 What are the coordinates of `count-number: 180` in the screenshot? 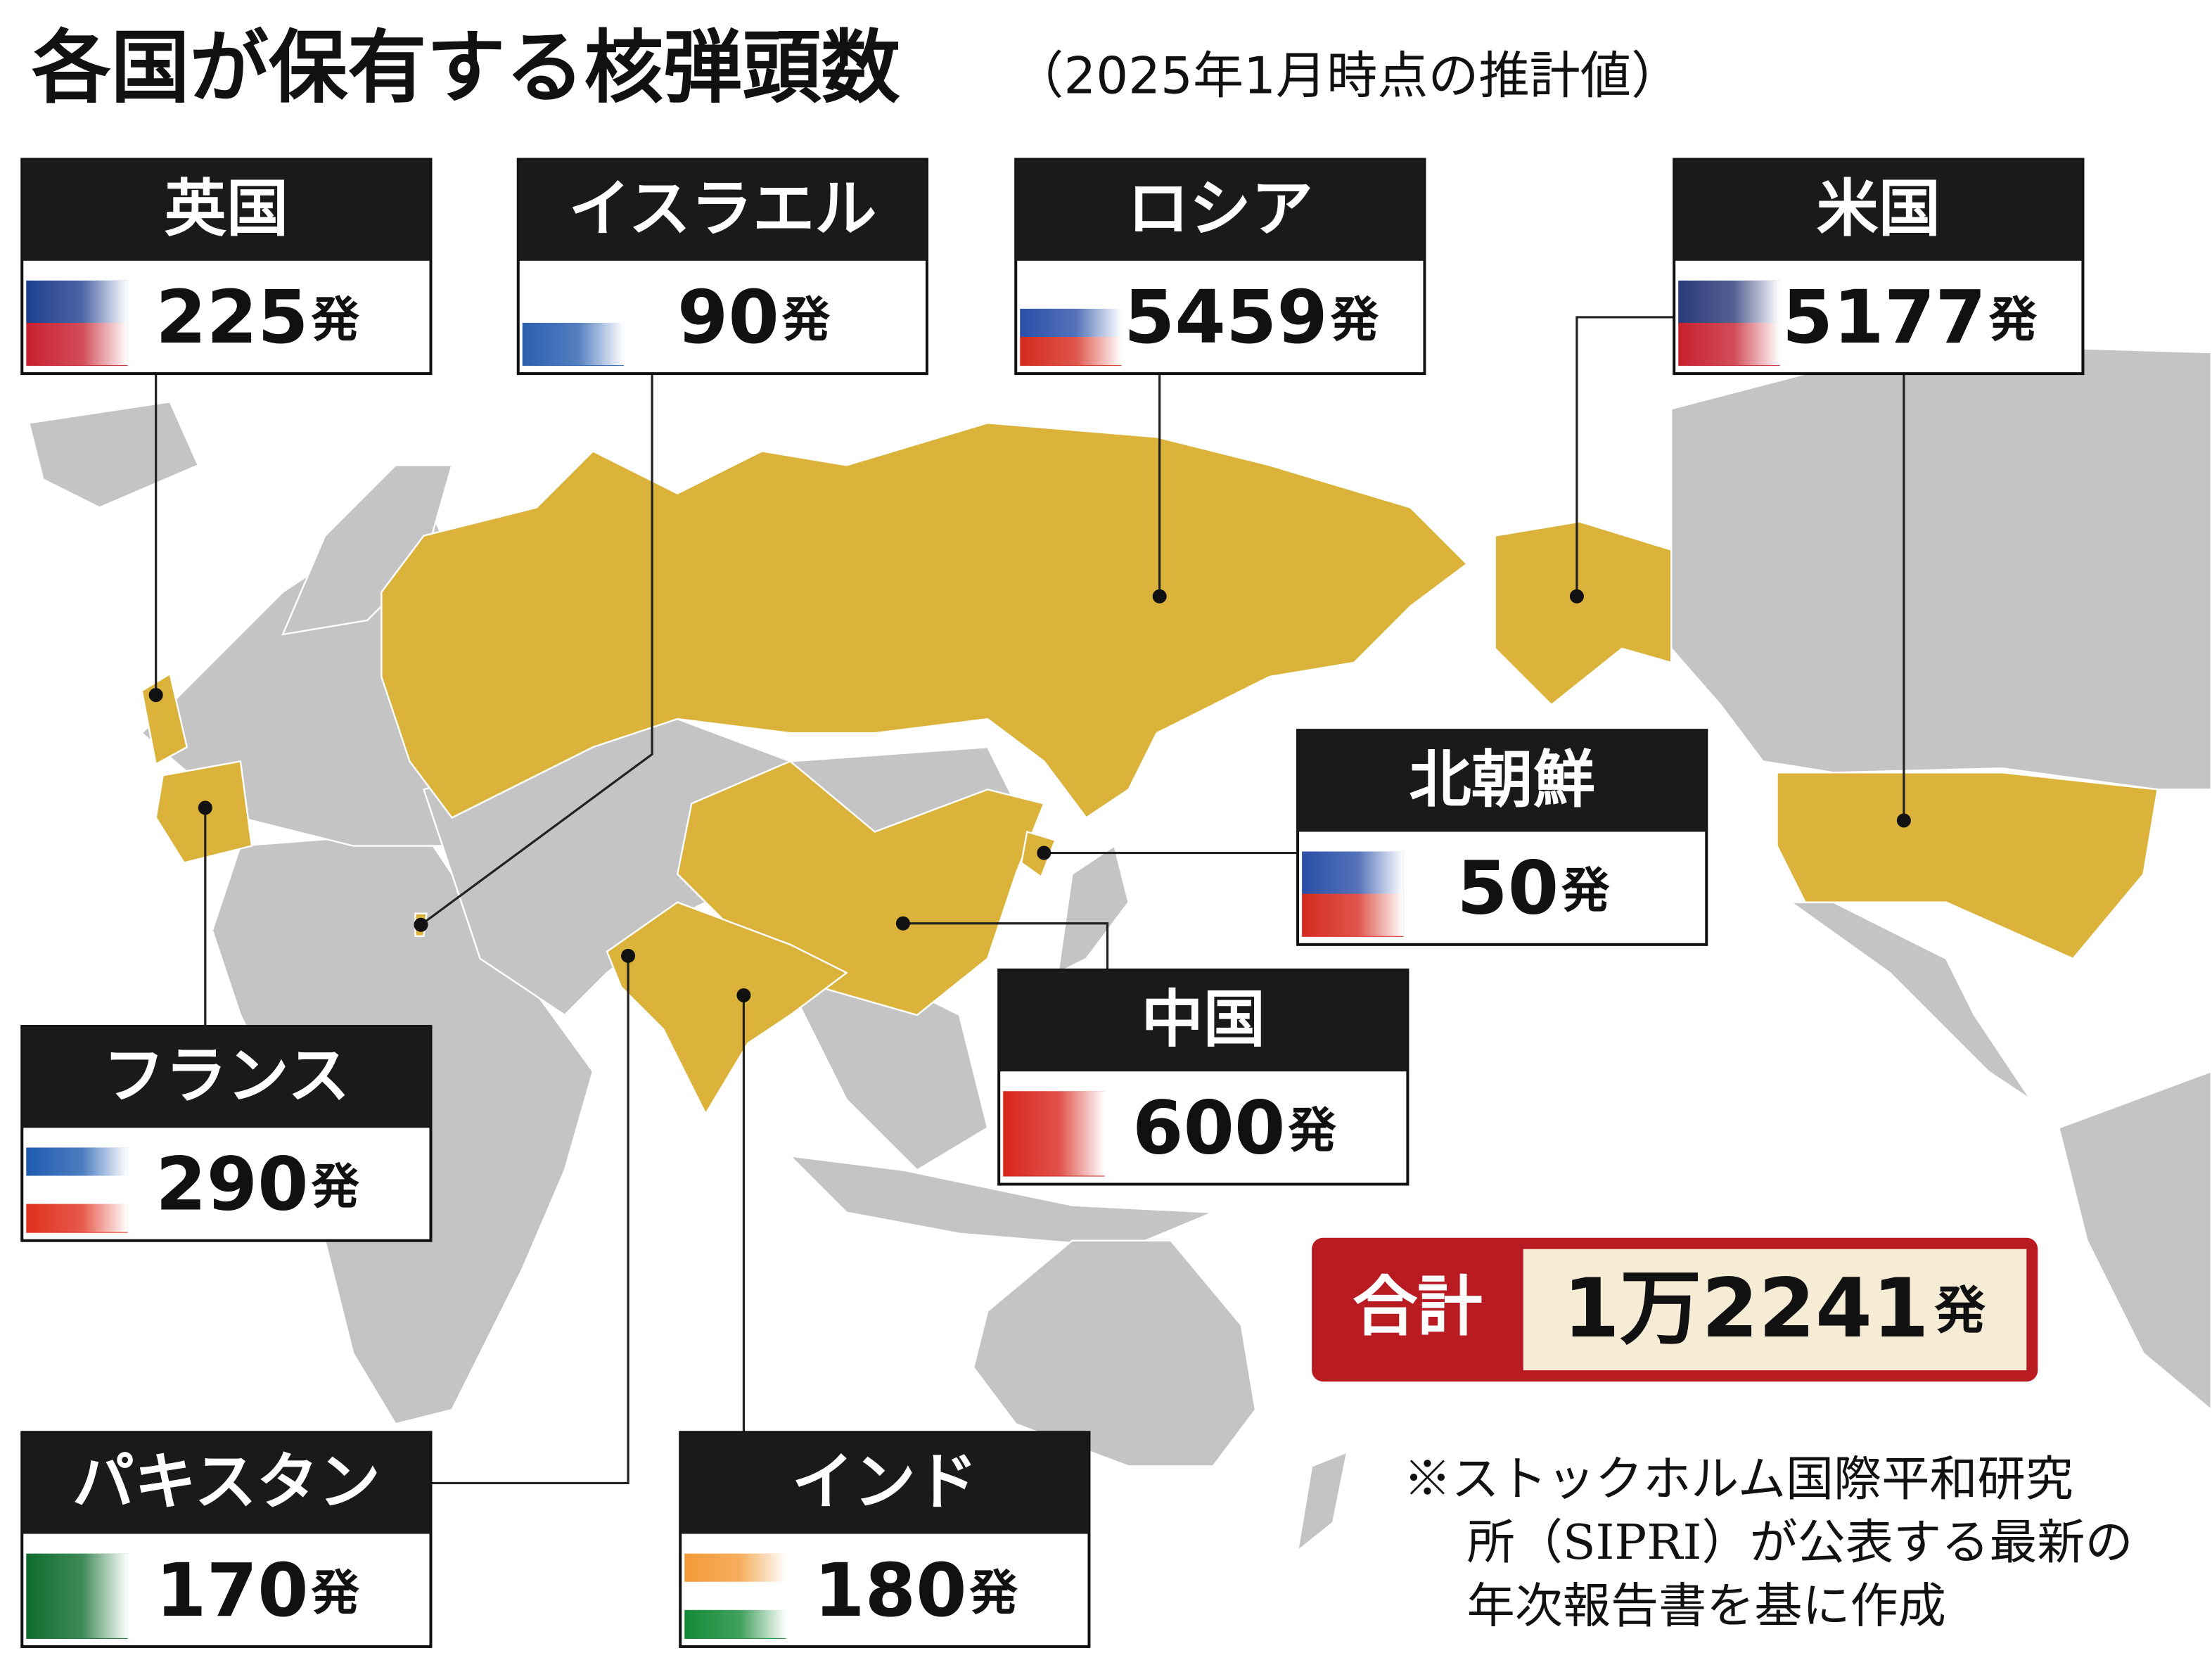 It's located at (890, 1590).